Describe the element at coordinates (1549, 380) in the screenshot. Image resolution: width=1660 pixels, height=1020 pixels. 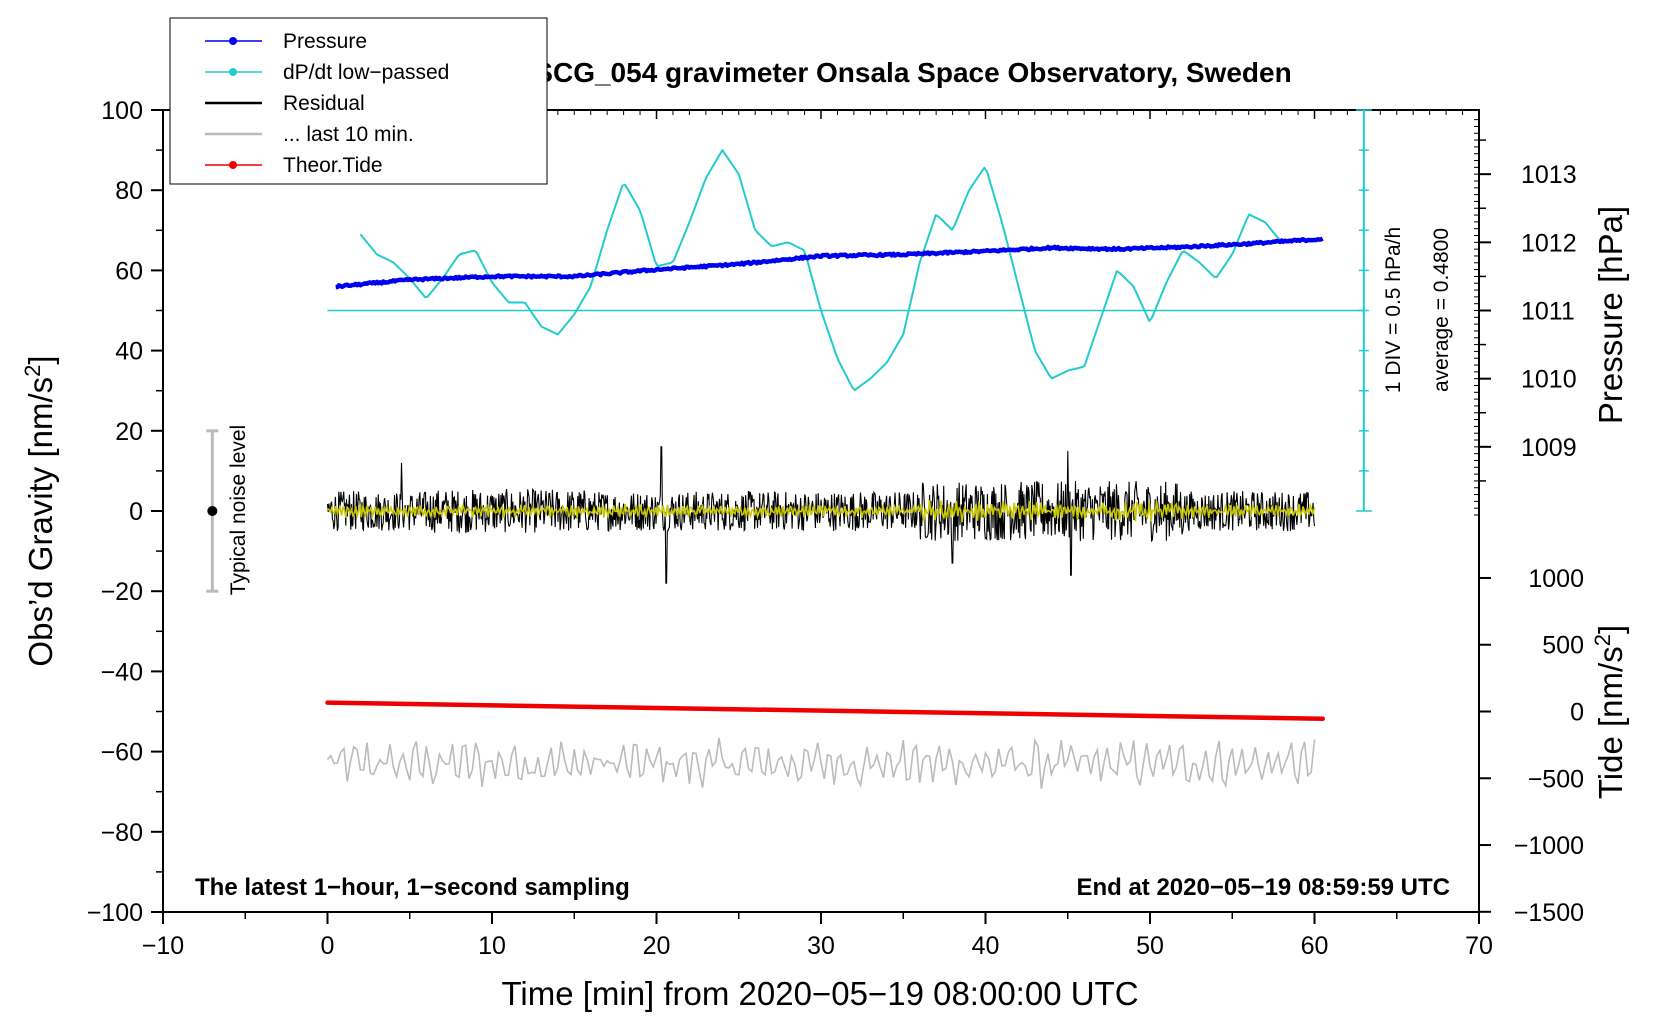
I see `pressure-tick-label: 1010` at that location.